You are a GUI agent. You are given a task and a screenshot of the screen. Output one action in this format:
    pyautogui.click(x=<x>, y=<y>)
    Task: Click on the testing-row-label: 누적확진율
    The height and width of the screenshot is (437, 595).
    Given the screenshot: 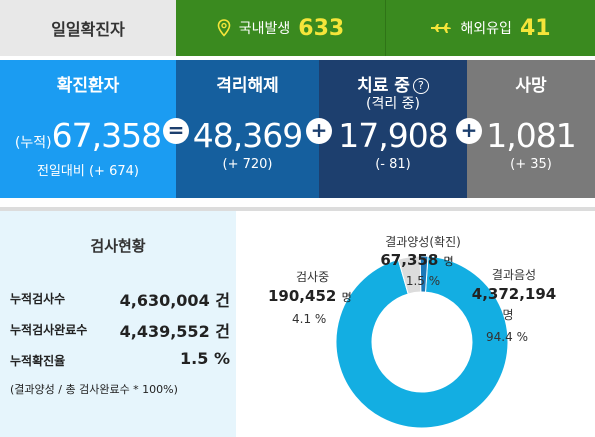 What is the action you would take?
    pyautogui.click(x=38, y=361)
    